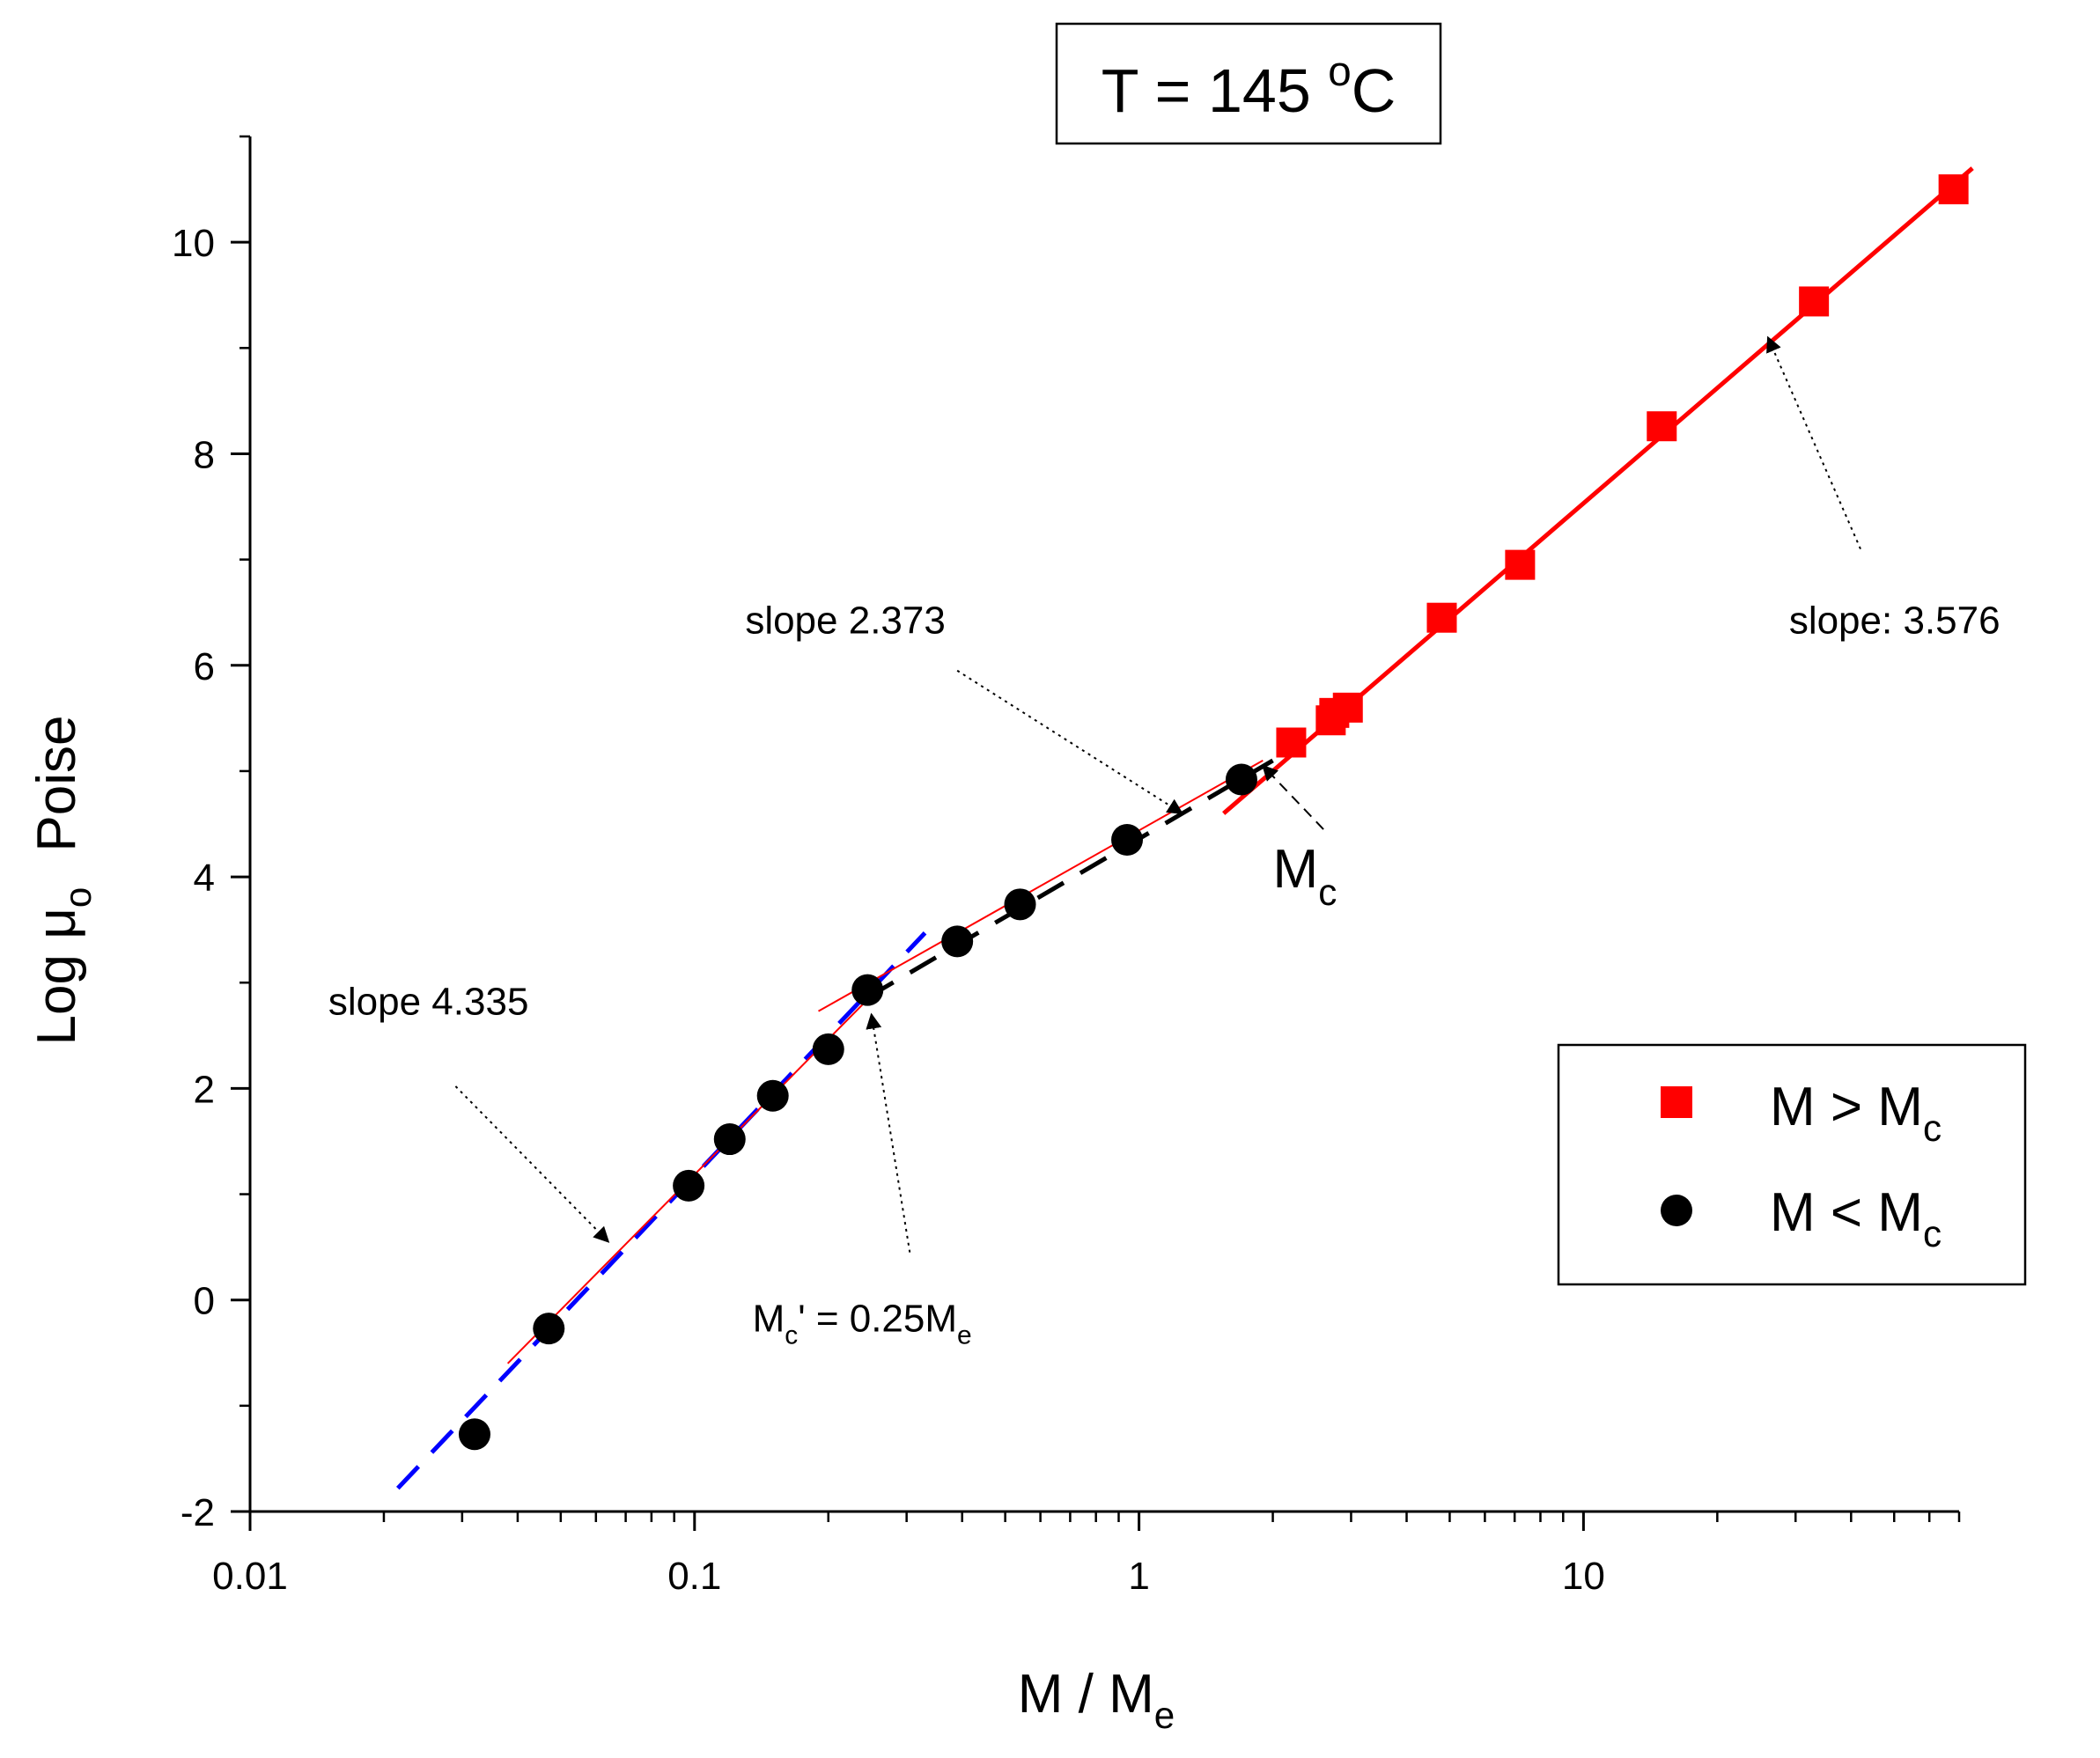  I want to click on legend-marker-square, so click(1676, 1102).